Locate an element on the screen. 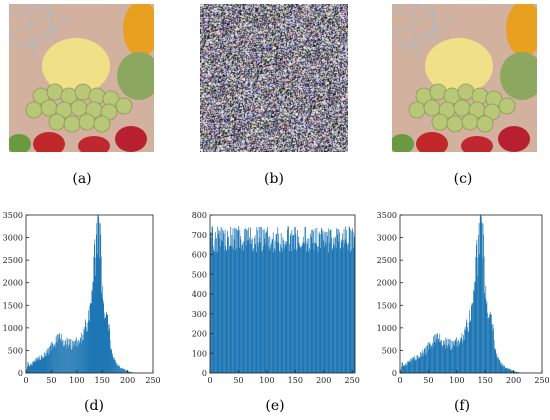 The width and height of the screenshot is (550, 420). y-tick-label: 200 is located at coordinates (199, 334).